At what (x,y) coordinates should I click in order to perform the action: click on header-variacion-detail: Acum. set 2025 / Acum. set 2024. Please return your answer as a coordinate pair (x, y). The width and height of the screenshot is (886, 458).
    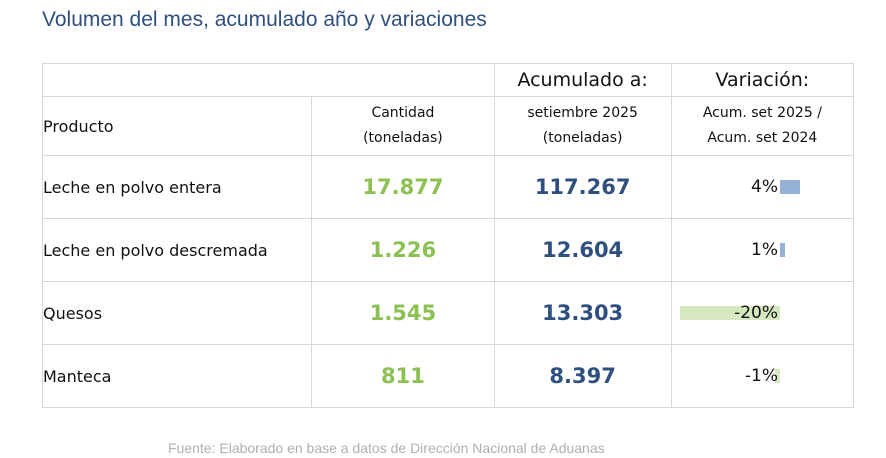
    Looking at the image, I should click on (762, 126).